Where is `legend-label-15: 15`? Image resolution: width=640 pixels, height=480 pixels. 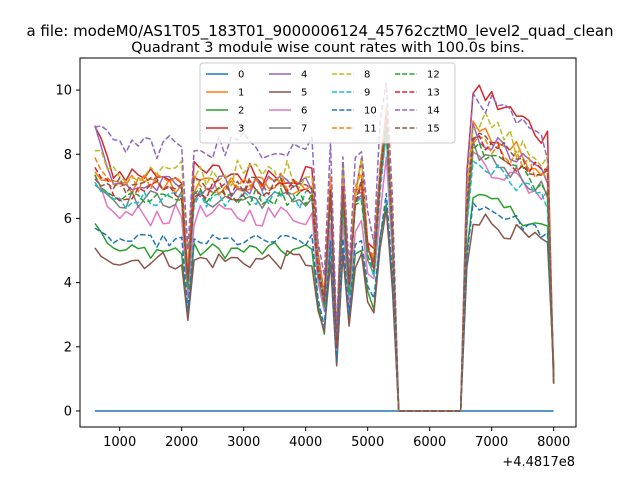 legend-label-15: 15 is located at coordinates (433, 129).